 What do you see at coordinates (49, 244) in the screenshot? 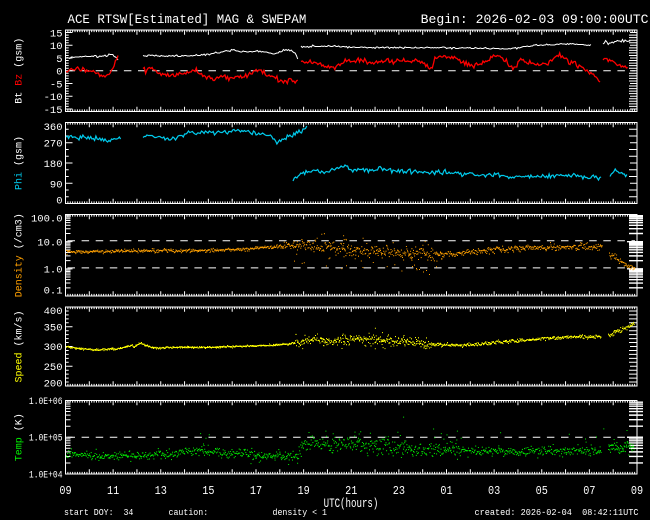
I see `svg-text: 10.0` at bounding box center [49, 244].